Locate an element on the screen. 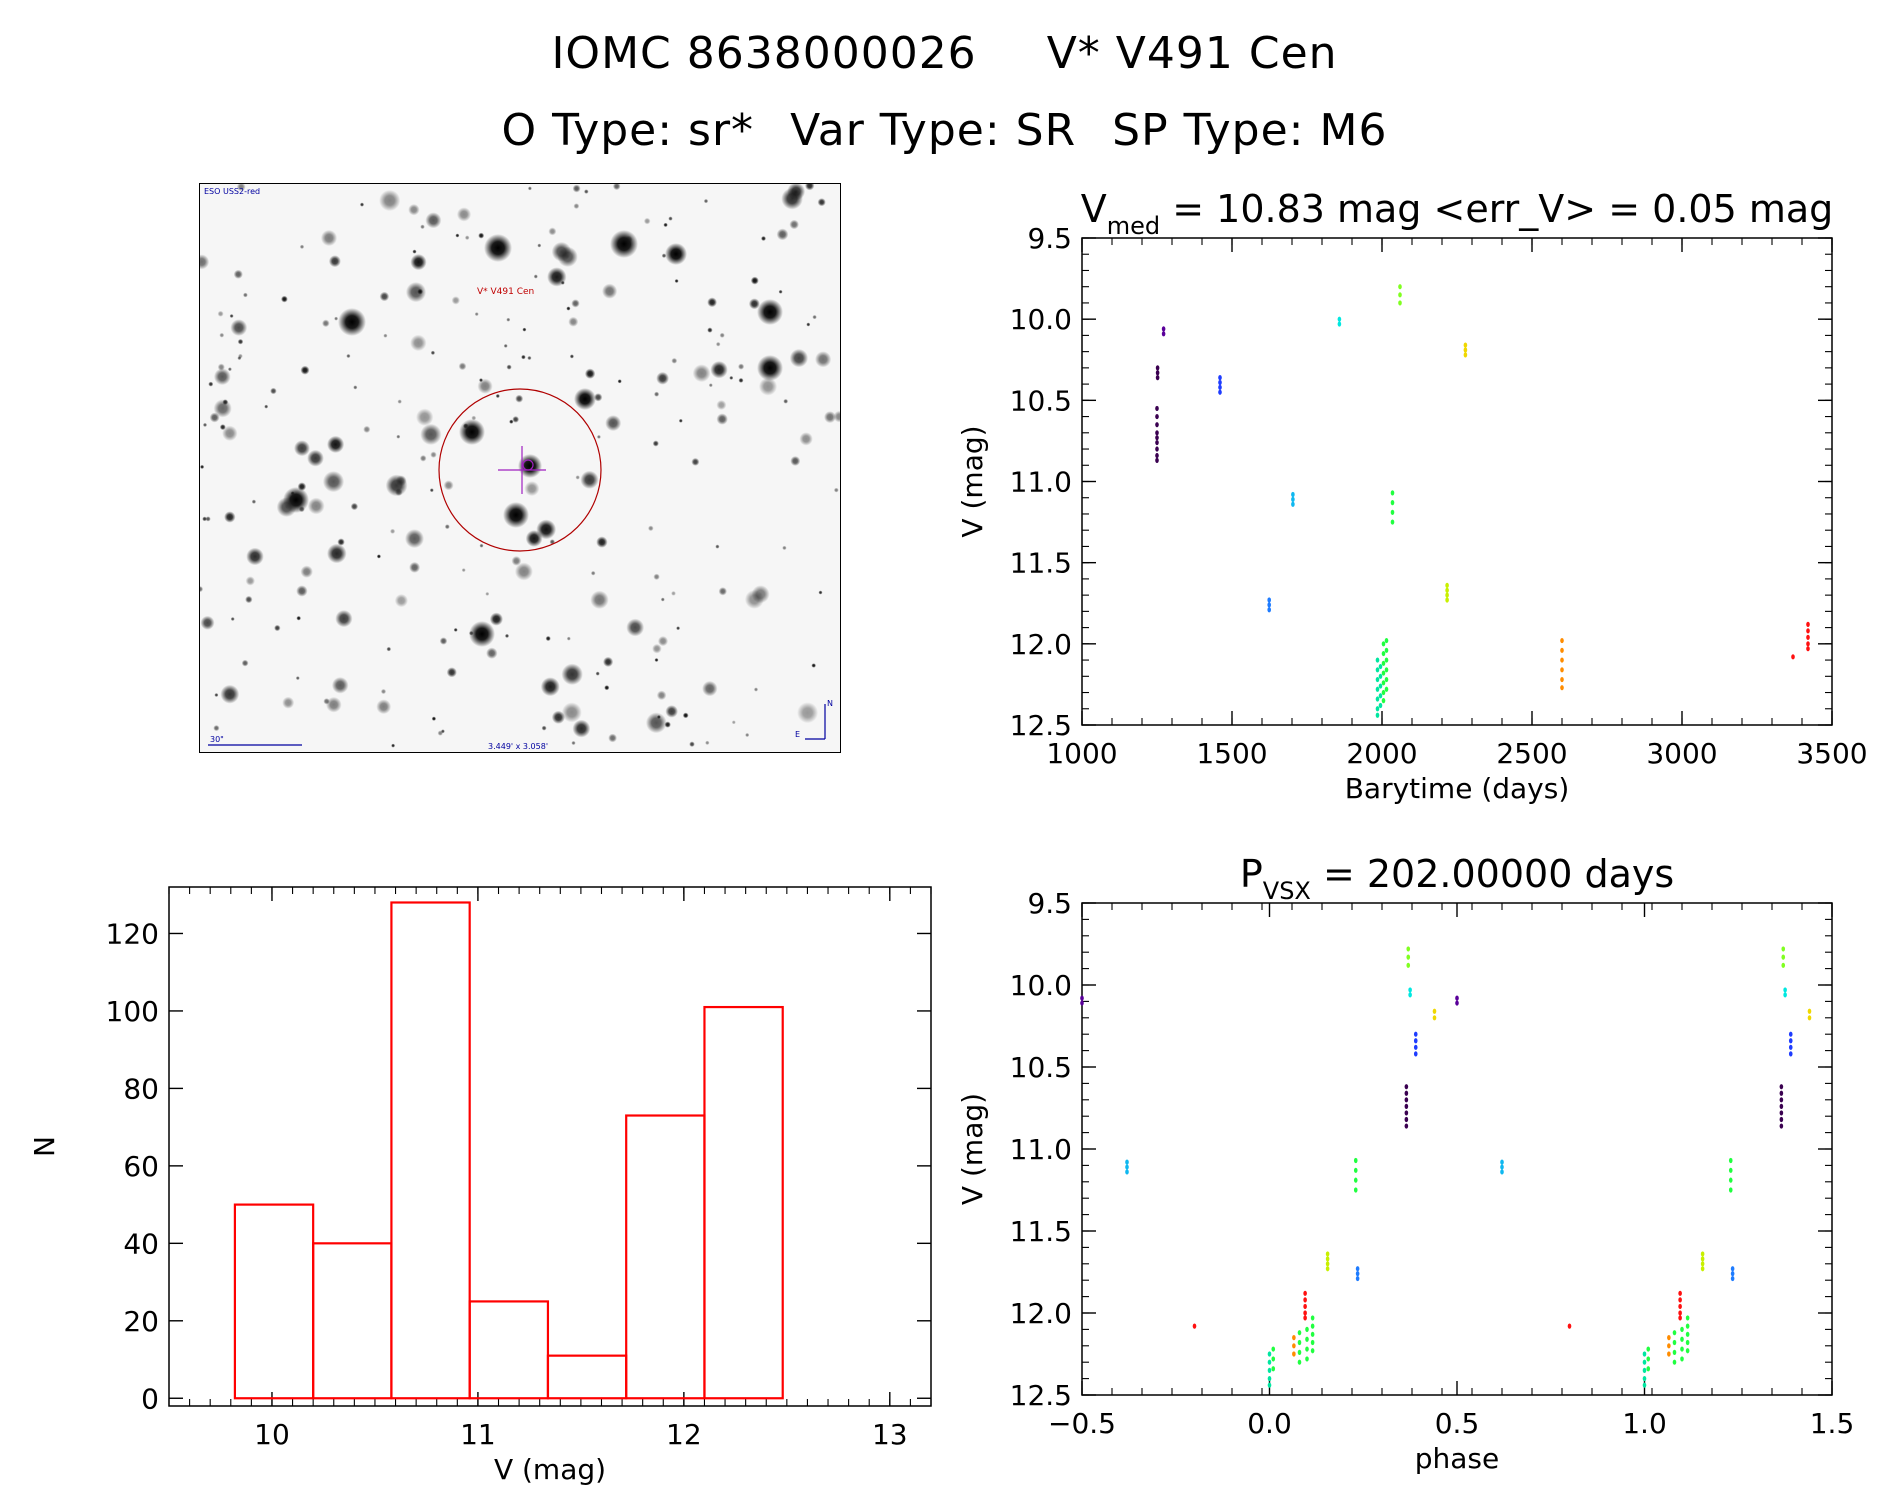 This screenshot has height=1494, width=1889. histogram-bar is located at coordinates (509, 1350).